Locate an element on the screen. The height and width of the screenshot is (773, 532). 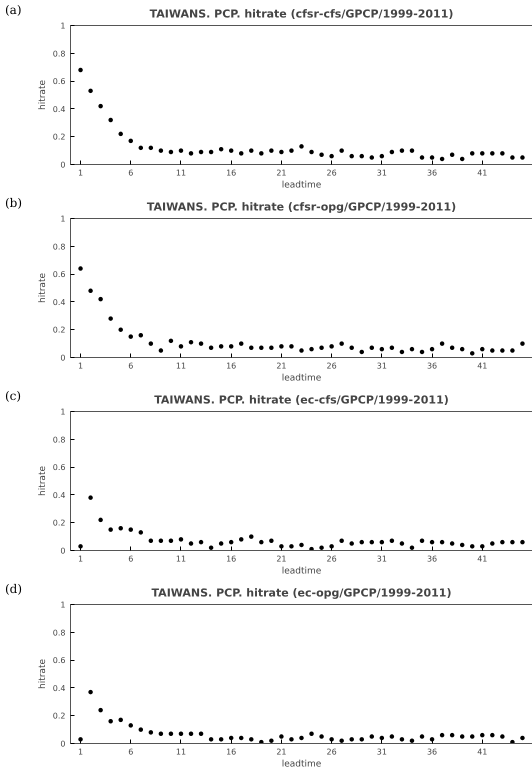
chart-title: TAIWANS. PCP. hitrate (cfsr-opg/GPCP/1999-2011) is located at coordinates (301, 207).